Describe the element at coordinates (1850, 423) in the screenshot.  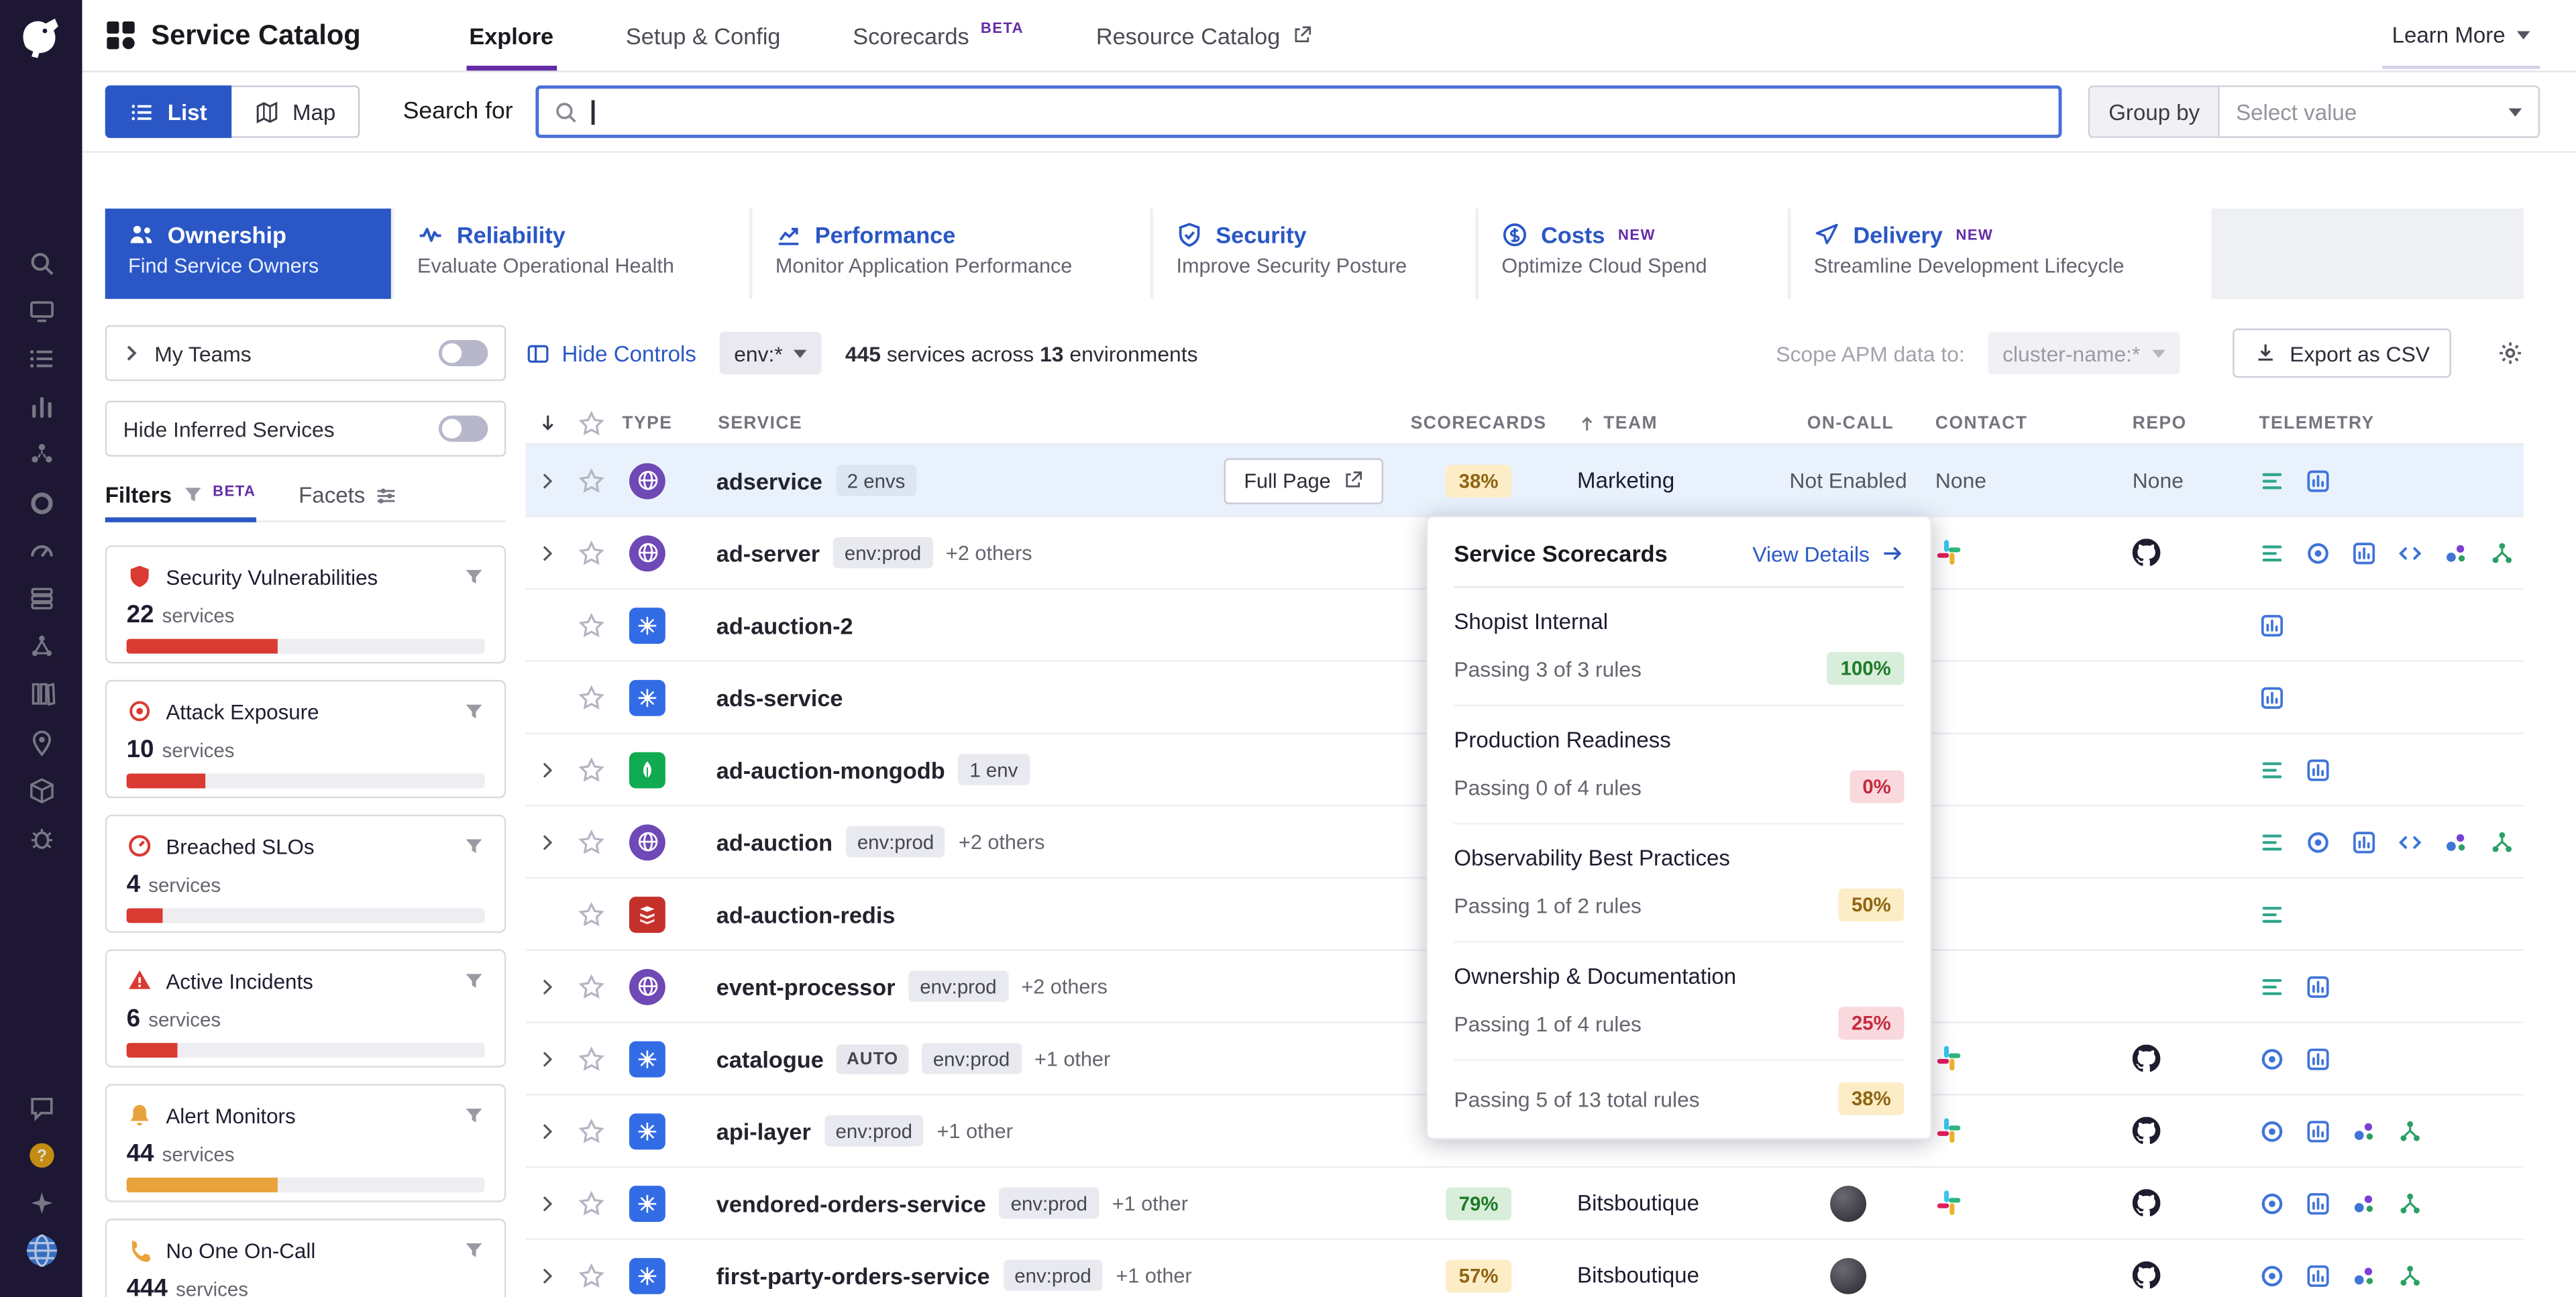
I see `column-oncall: ON-CALL` at that location.